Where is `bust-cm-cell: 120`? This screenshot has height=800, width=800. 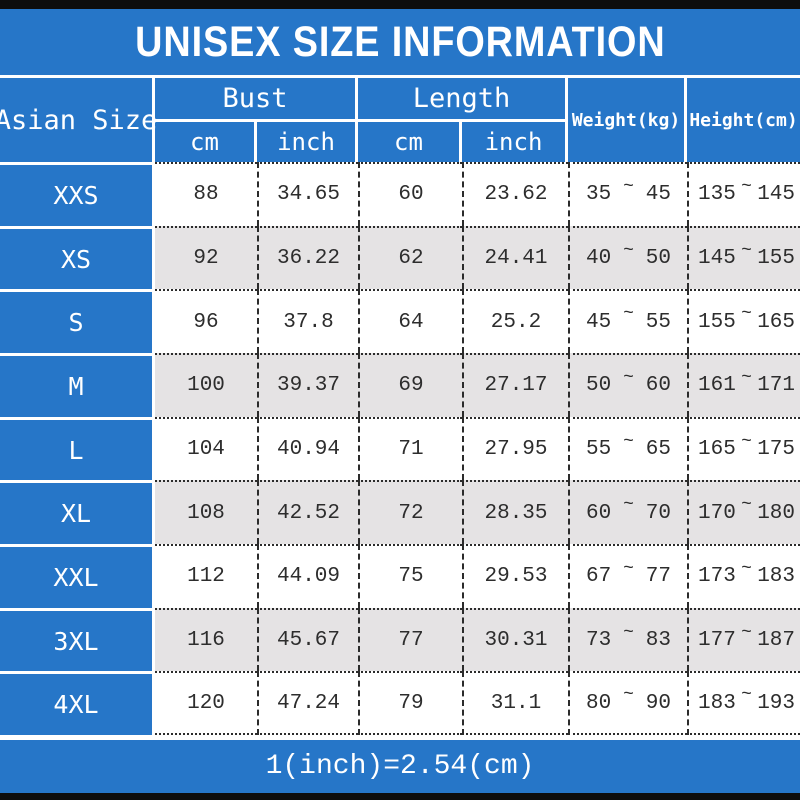 bust-cm-cell: 120 is located at coordinates (206, 703).